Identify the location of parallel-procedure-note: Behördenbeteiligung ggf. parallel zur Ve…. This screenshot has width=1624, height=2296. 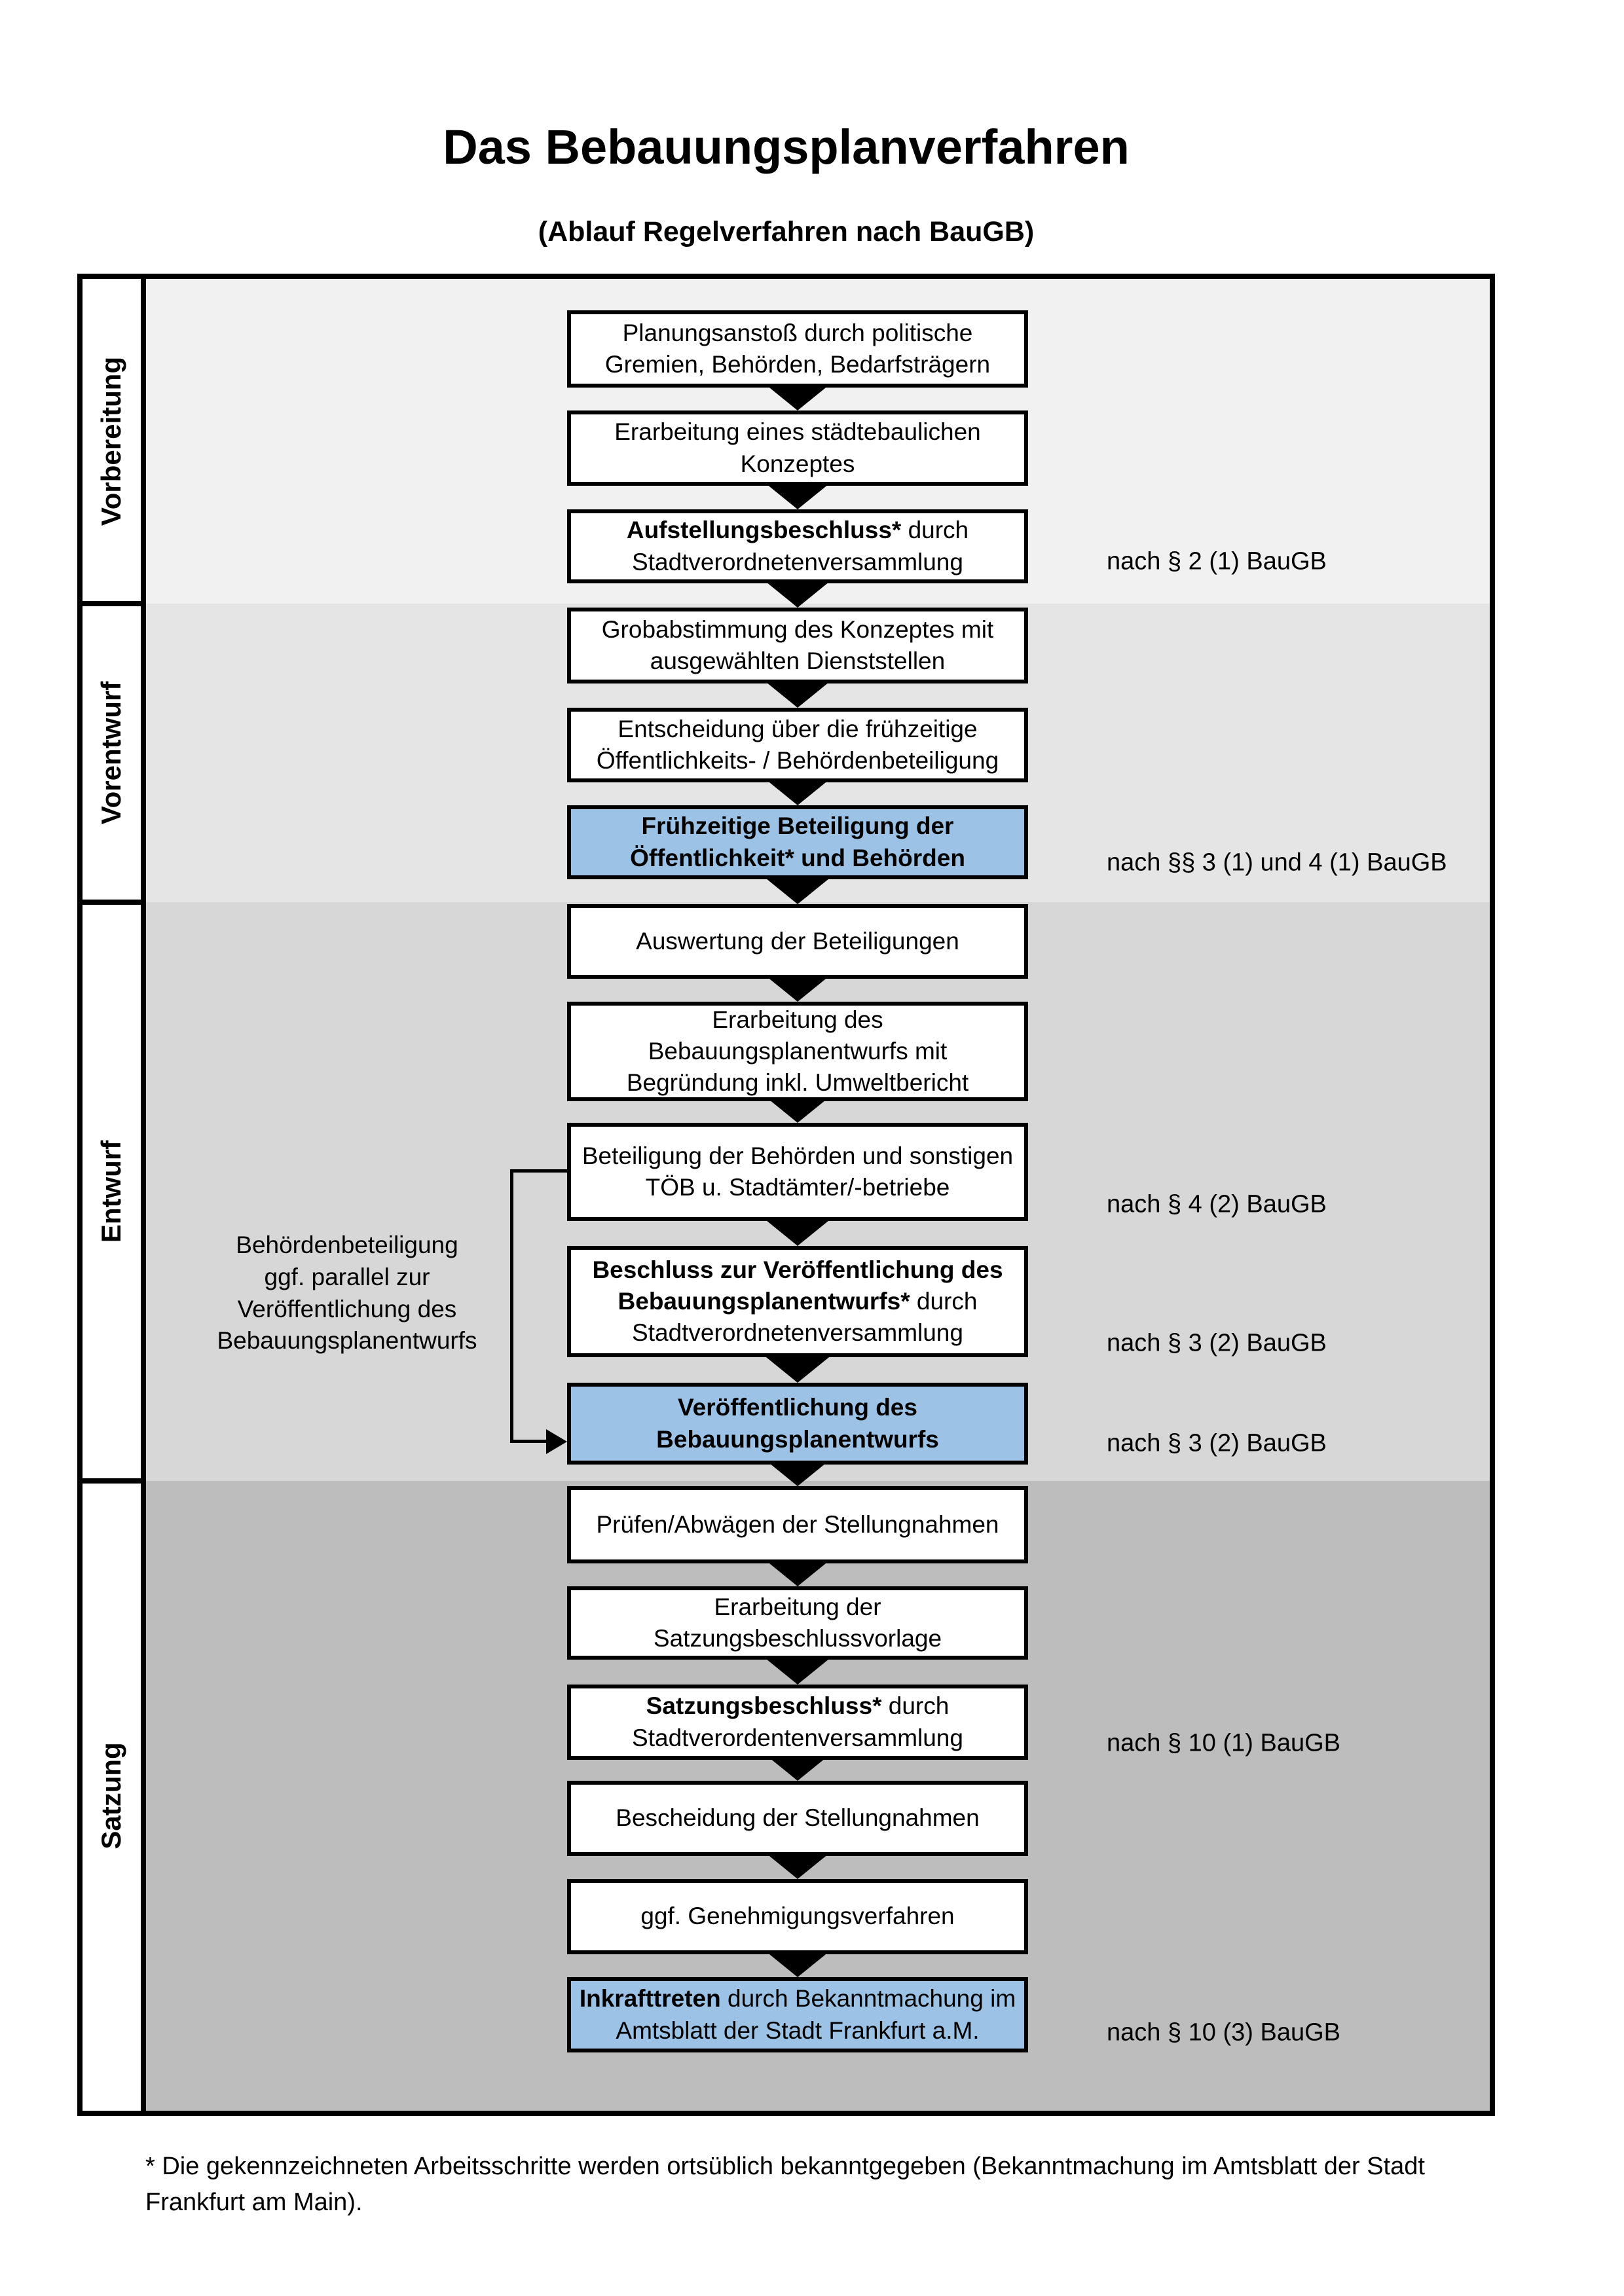
(347, 1293).